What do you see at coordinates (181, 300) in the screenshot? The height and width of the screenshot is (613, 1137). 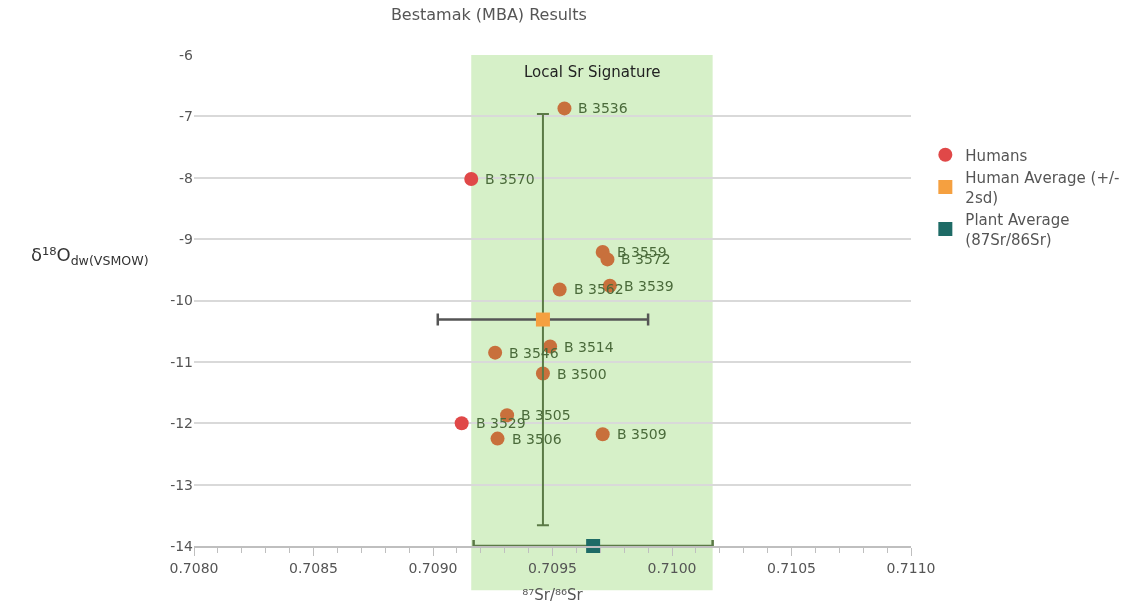 I see `y-tick-label: -10` at bounding box center [181, 300].